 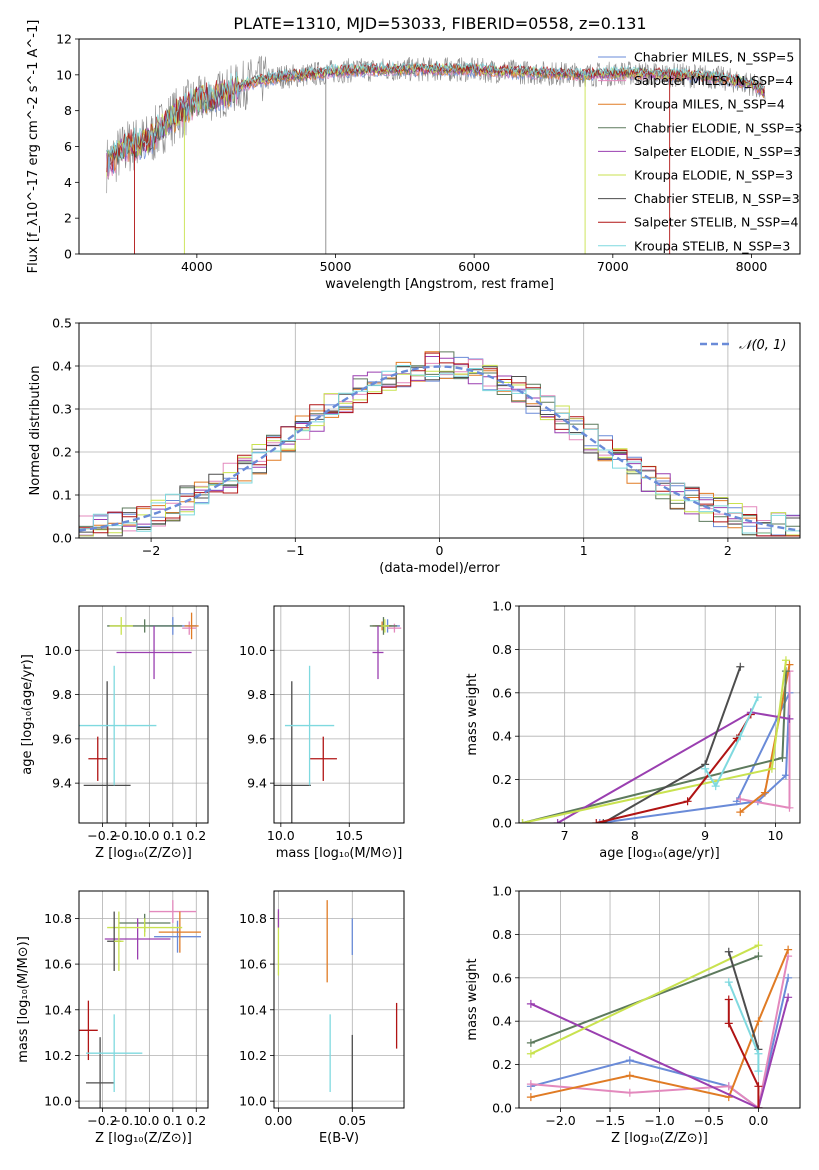 What do you see at coordinates (712, 245) in the screenshot?
I see `legend-label: Kroupa STELIB, N_SSP=3` at bounding box center [712, 245].